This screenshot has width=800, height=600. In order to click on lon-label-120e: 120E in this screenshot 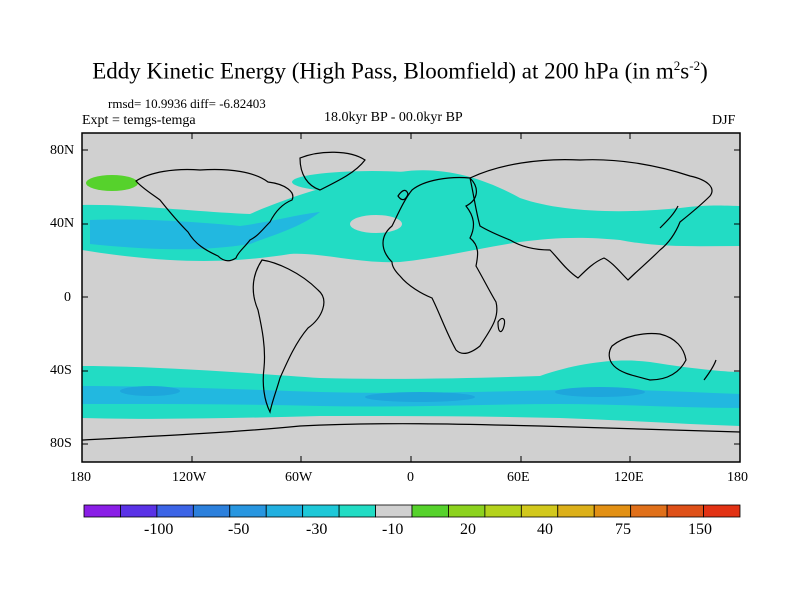, I will do `click(629, 477)`.